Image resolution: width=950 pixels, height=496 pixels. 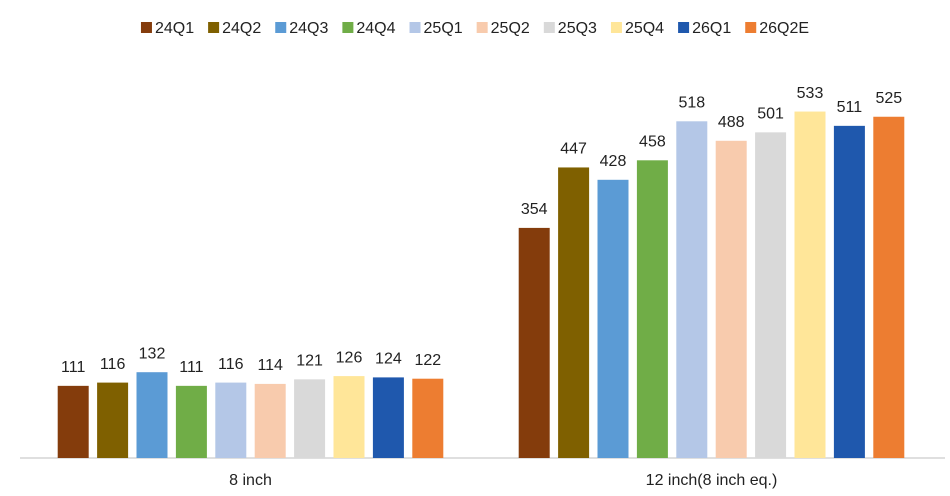 I want to click on data-label: 124, so click(x=388, y=359).